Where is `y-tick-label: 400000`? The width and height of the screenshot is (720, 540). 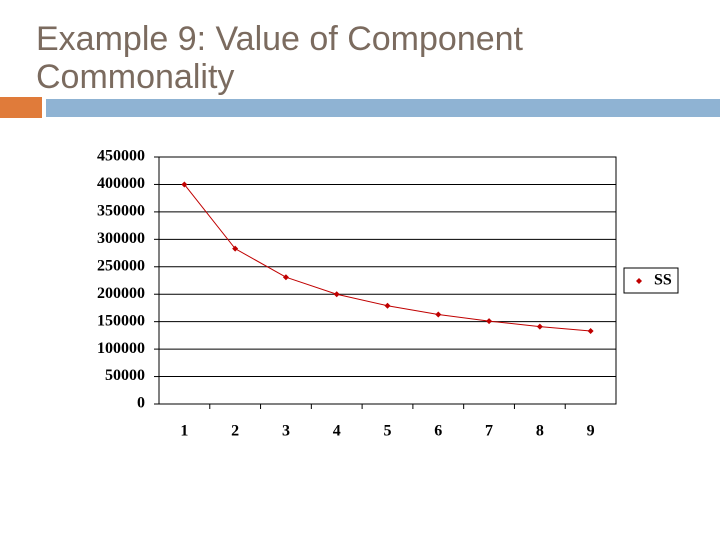 y-tick-label: 400000 is located at coordinates (121, 183).